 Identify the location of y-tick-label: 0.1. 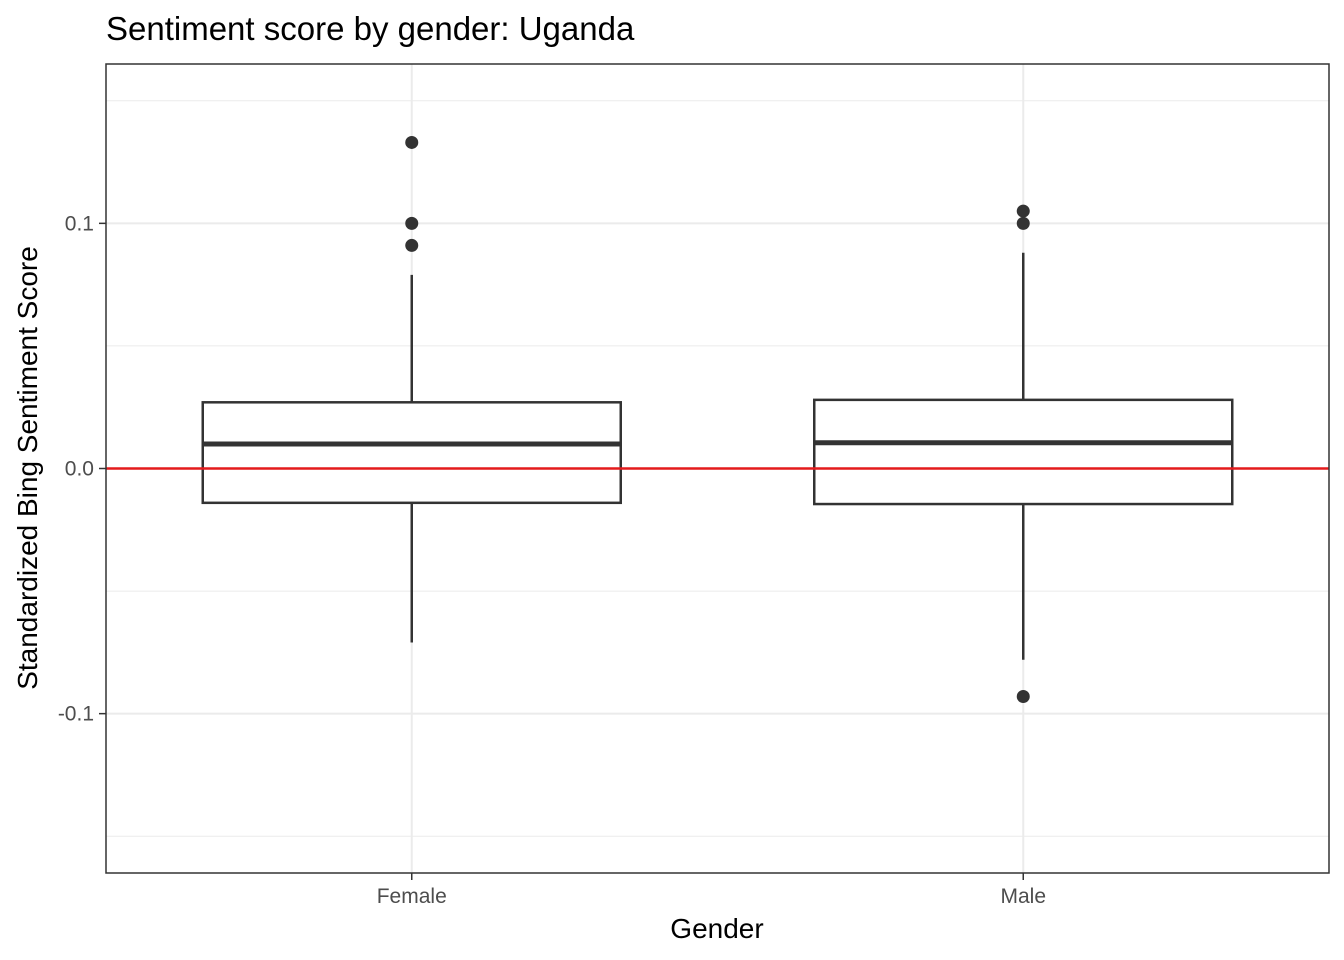
(79, 223).